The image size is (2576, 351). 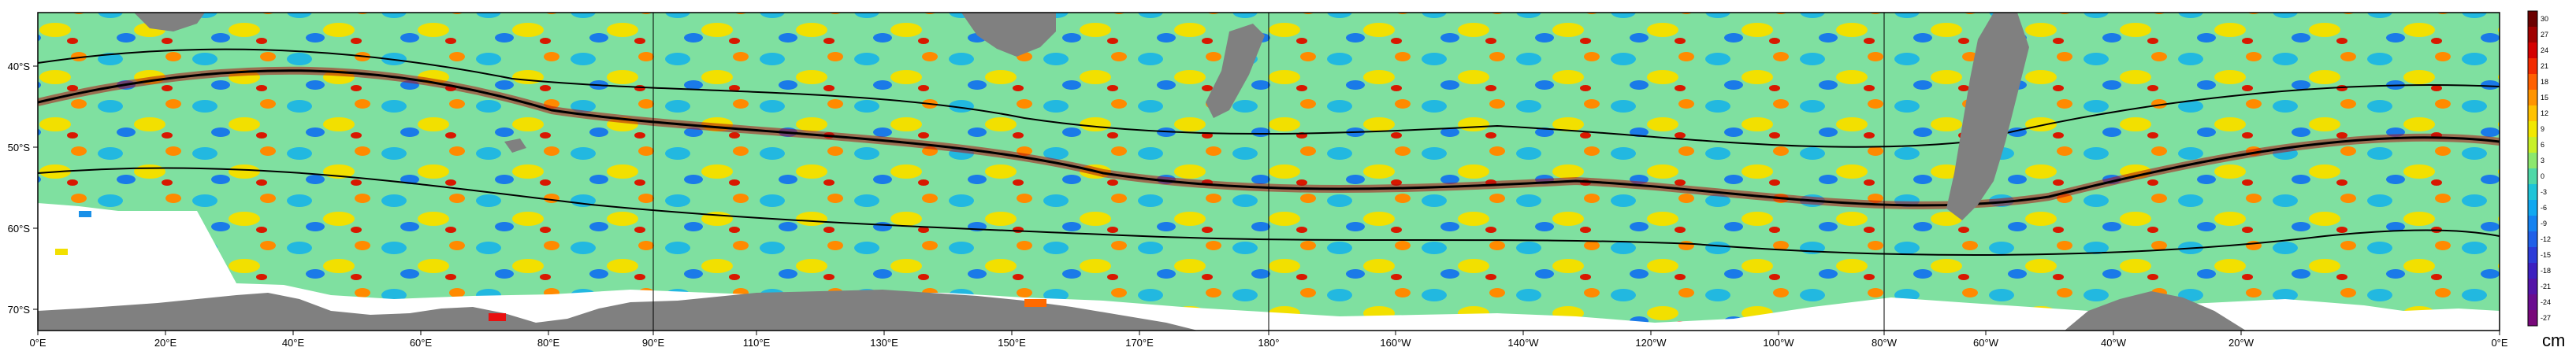 I want to click on lon-tick-label: 100°W, so click(x=1778, y=343).